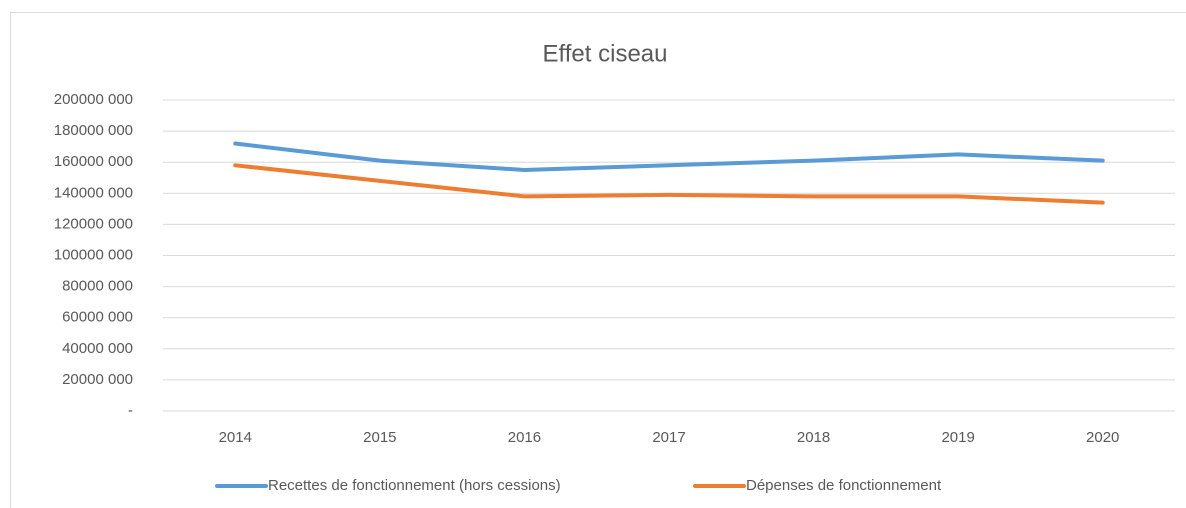 The image size is (1186, 508). Describe the element at coordinates (1102, 437) in the screenshot. I see `x-tick-label: 2020` at that location.